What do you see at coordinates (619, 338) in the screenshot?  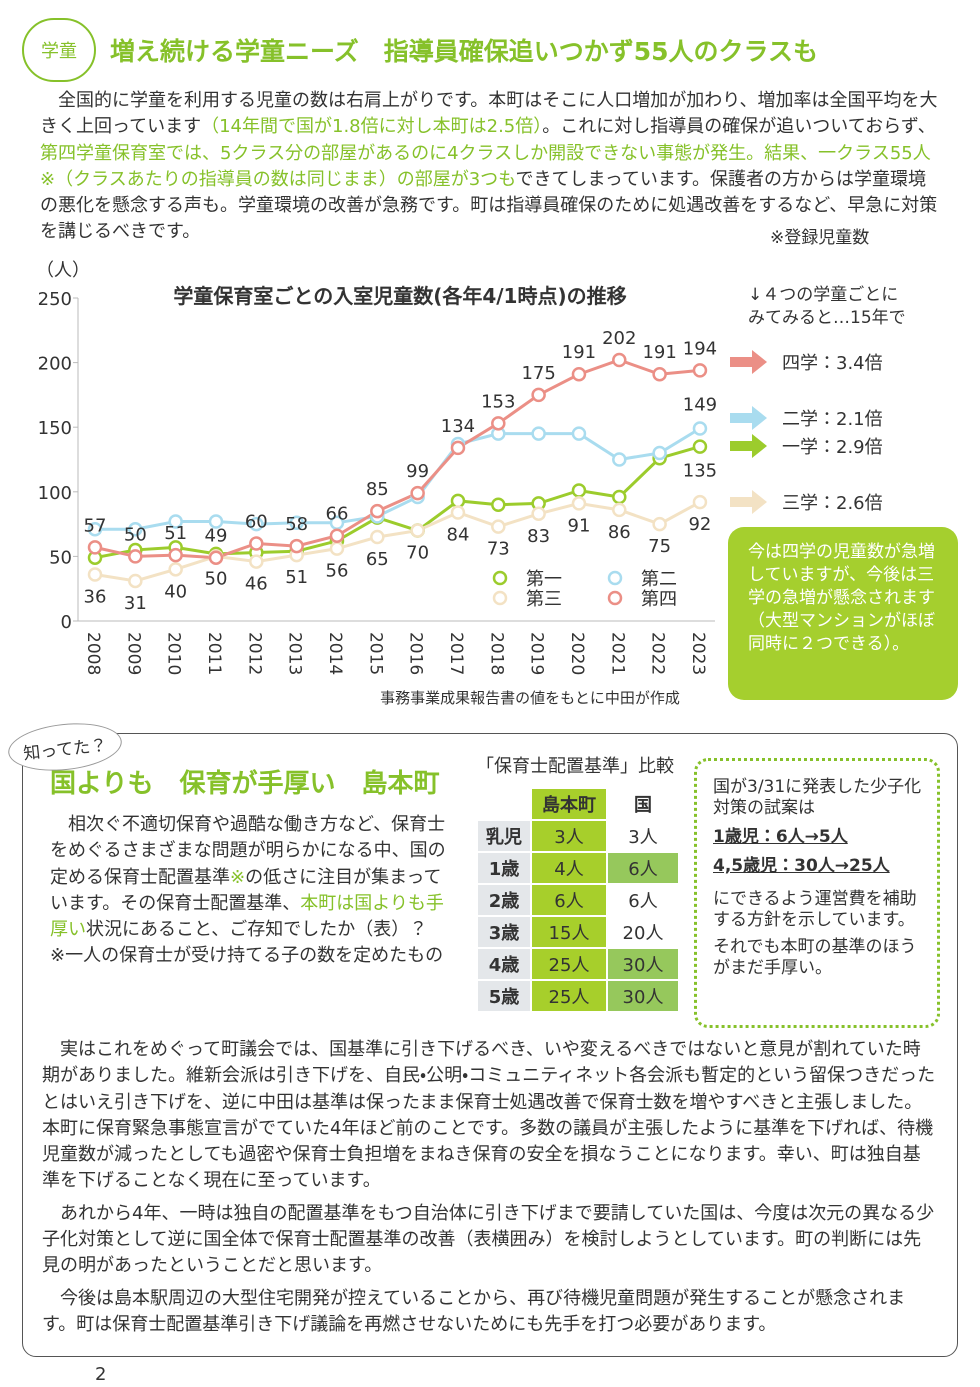 I see `data-label: 202` at bounding box center [619, 338].